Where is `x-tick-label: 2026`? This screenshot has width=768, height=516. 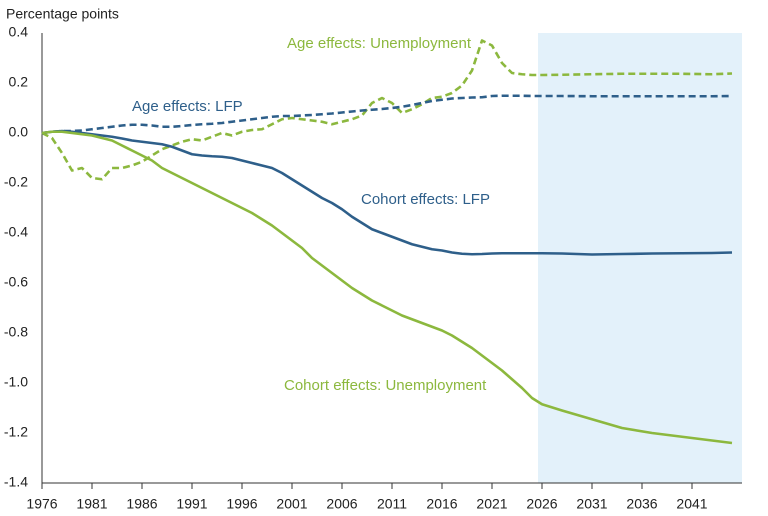 x-tick-label: 2026 is located at coordinates (541, 504).